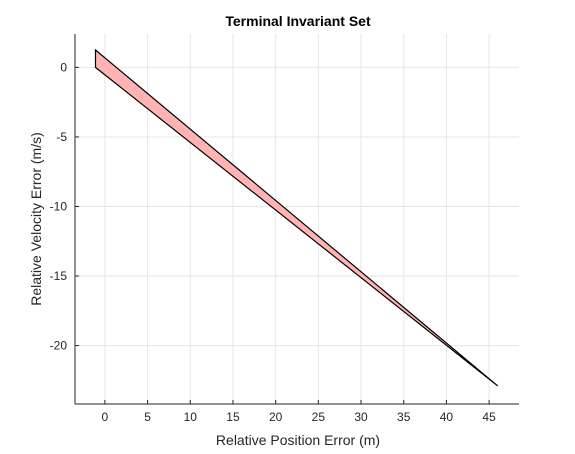 This screenshot has height=454, width=575. Describe the element at coordinates (61, 137) in the screenshot. I see `y-tick-label: -5` at that location.